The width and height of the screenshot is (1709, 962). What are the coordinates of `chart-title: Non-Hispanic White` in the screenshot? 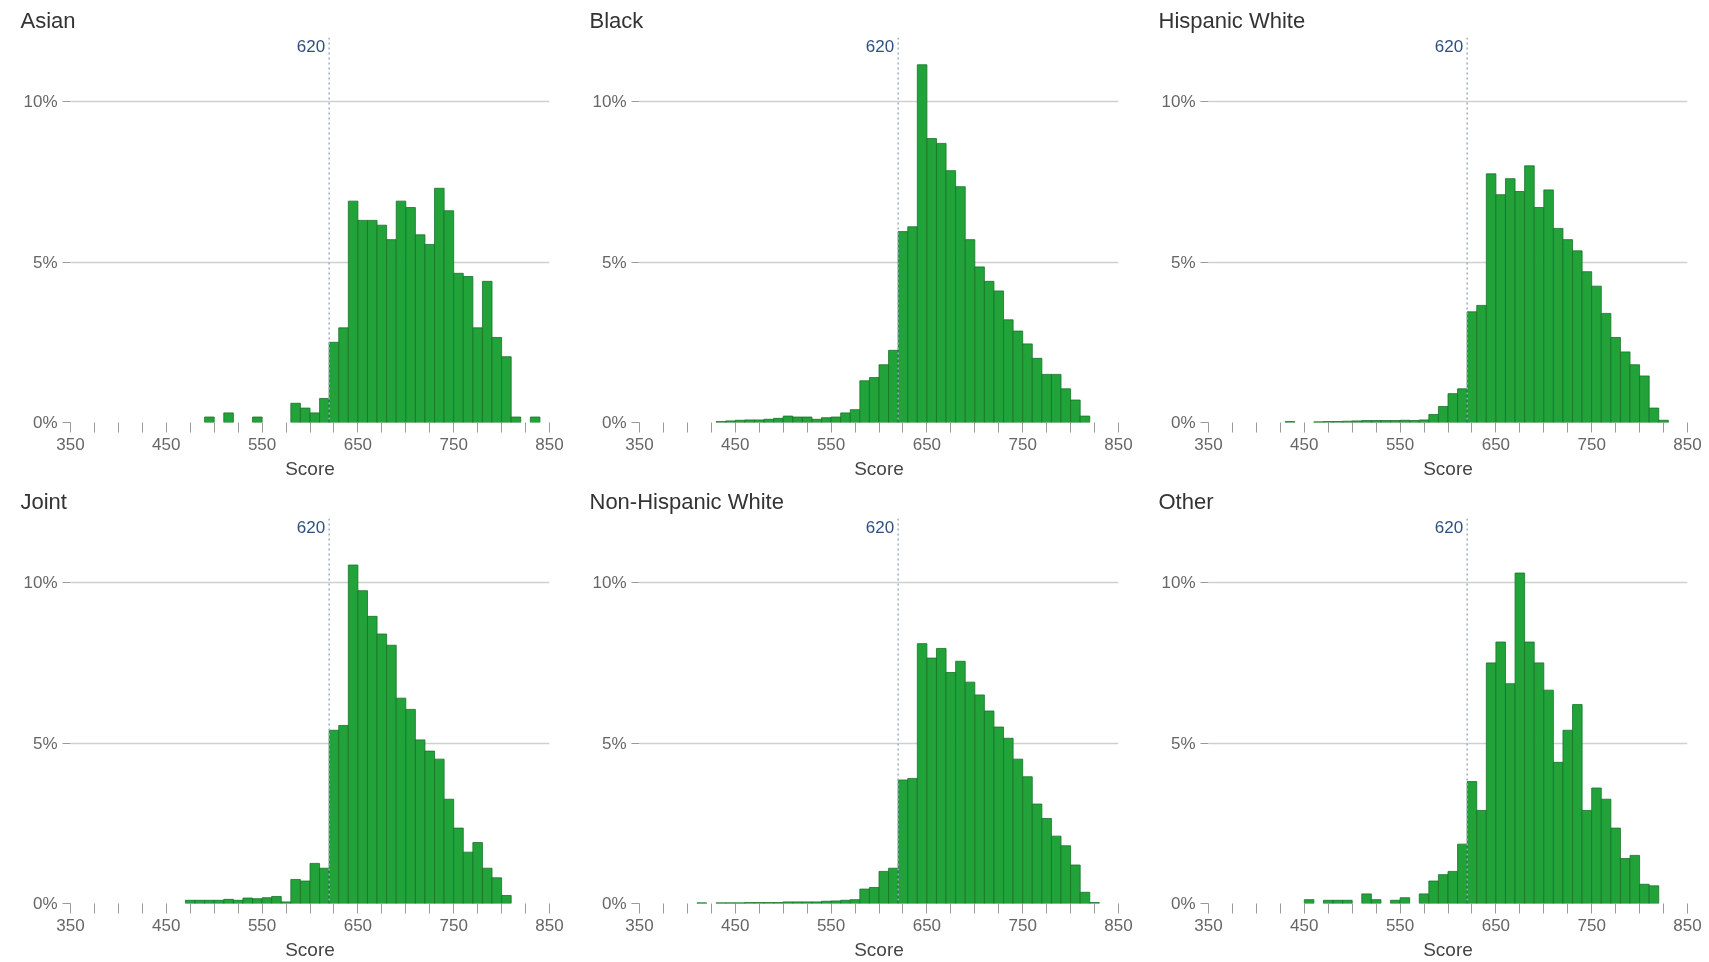 It's located at (686, 501).